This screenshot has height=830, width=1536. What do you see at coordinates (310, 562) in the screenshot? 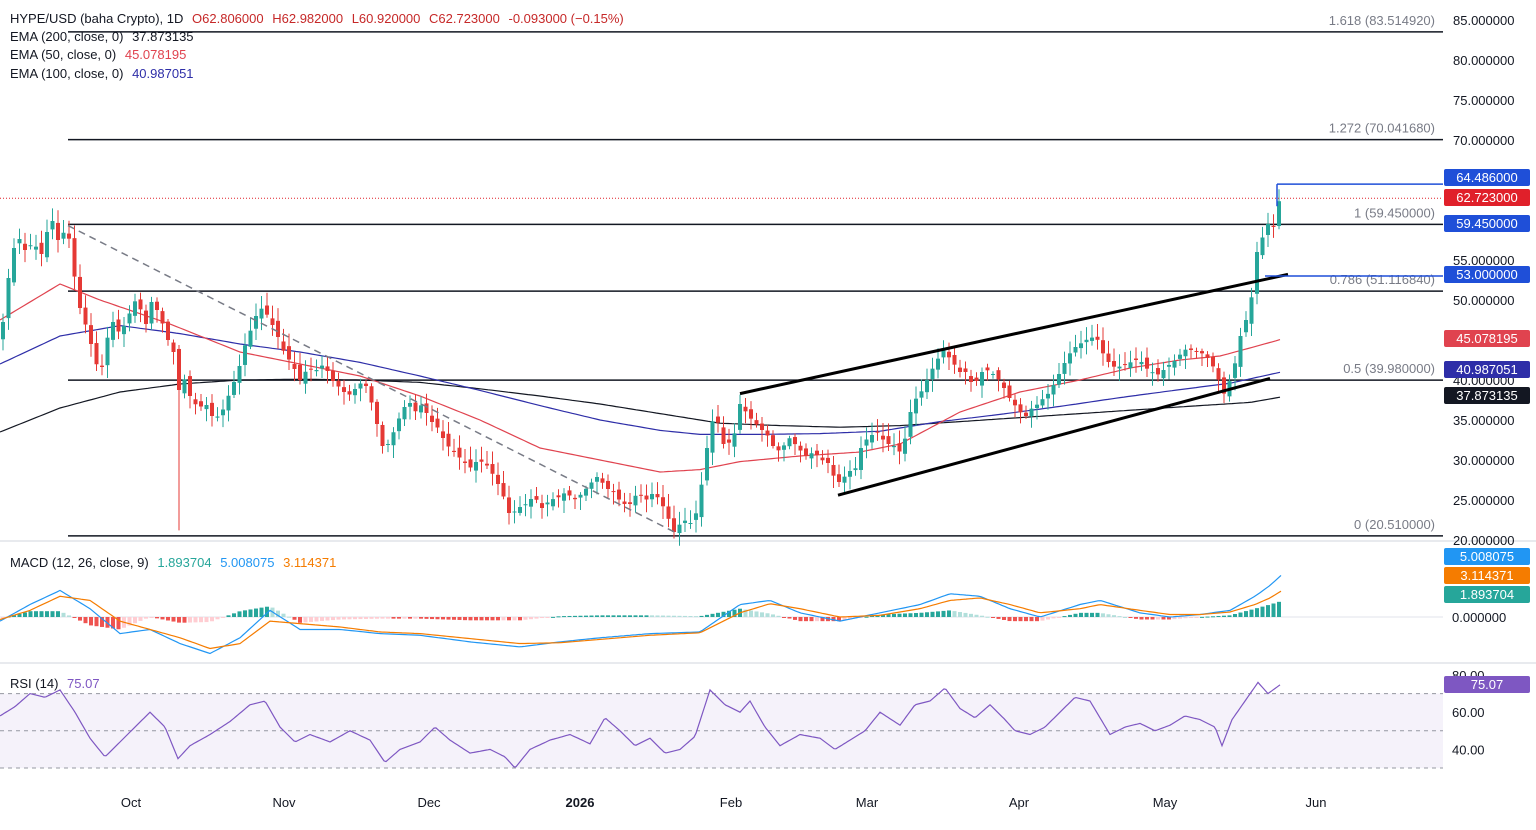
I see `macd-signal-value: 3.114371` at bounding box center [310, 562].